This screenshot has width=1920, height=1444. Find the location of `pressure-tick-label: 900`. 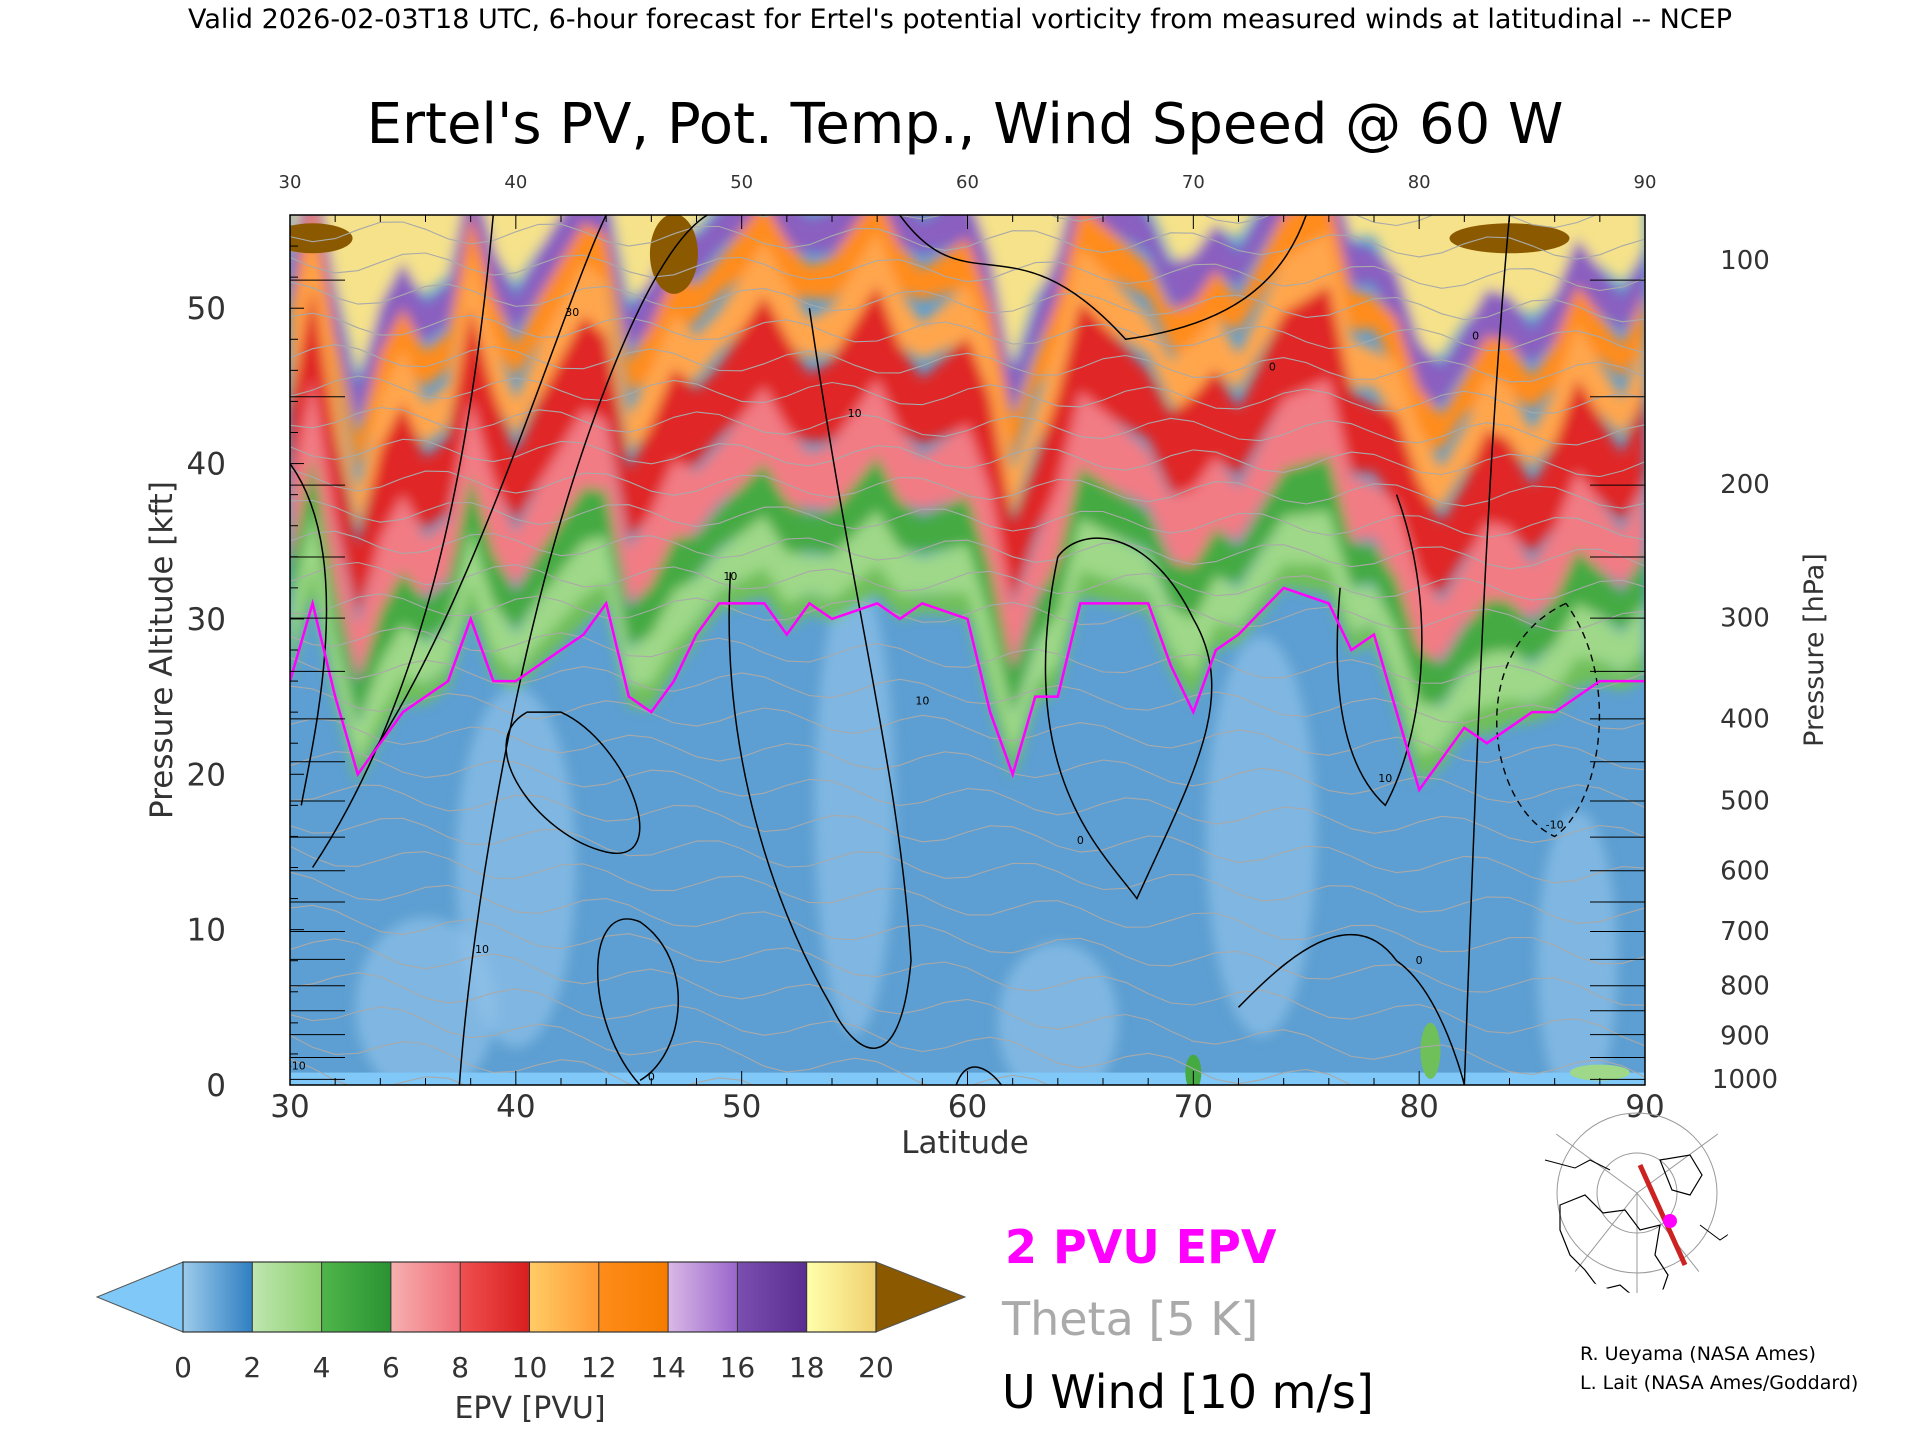

pressure-tick-label: 900 is located at coordinates (1745, 1036).